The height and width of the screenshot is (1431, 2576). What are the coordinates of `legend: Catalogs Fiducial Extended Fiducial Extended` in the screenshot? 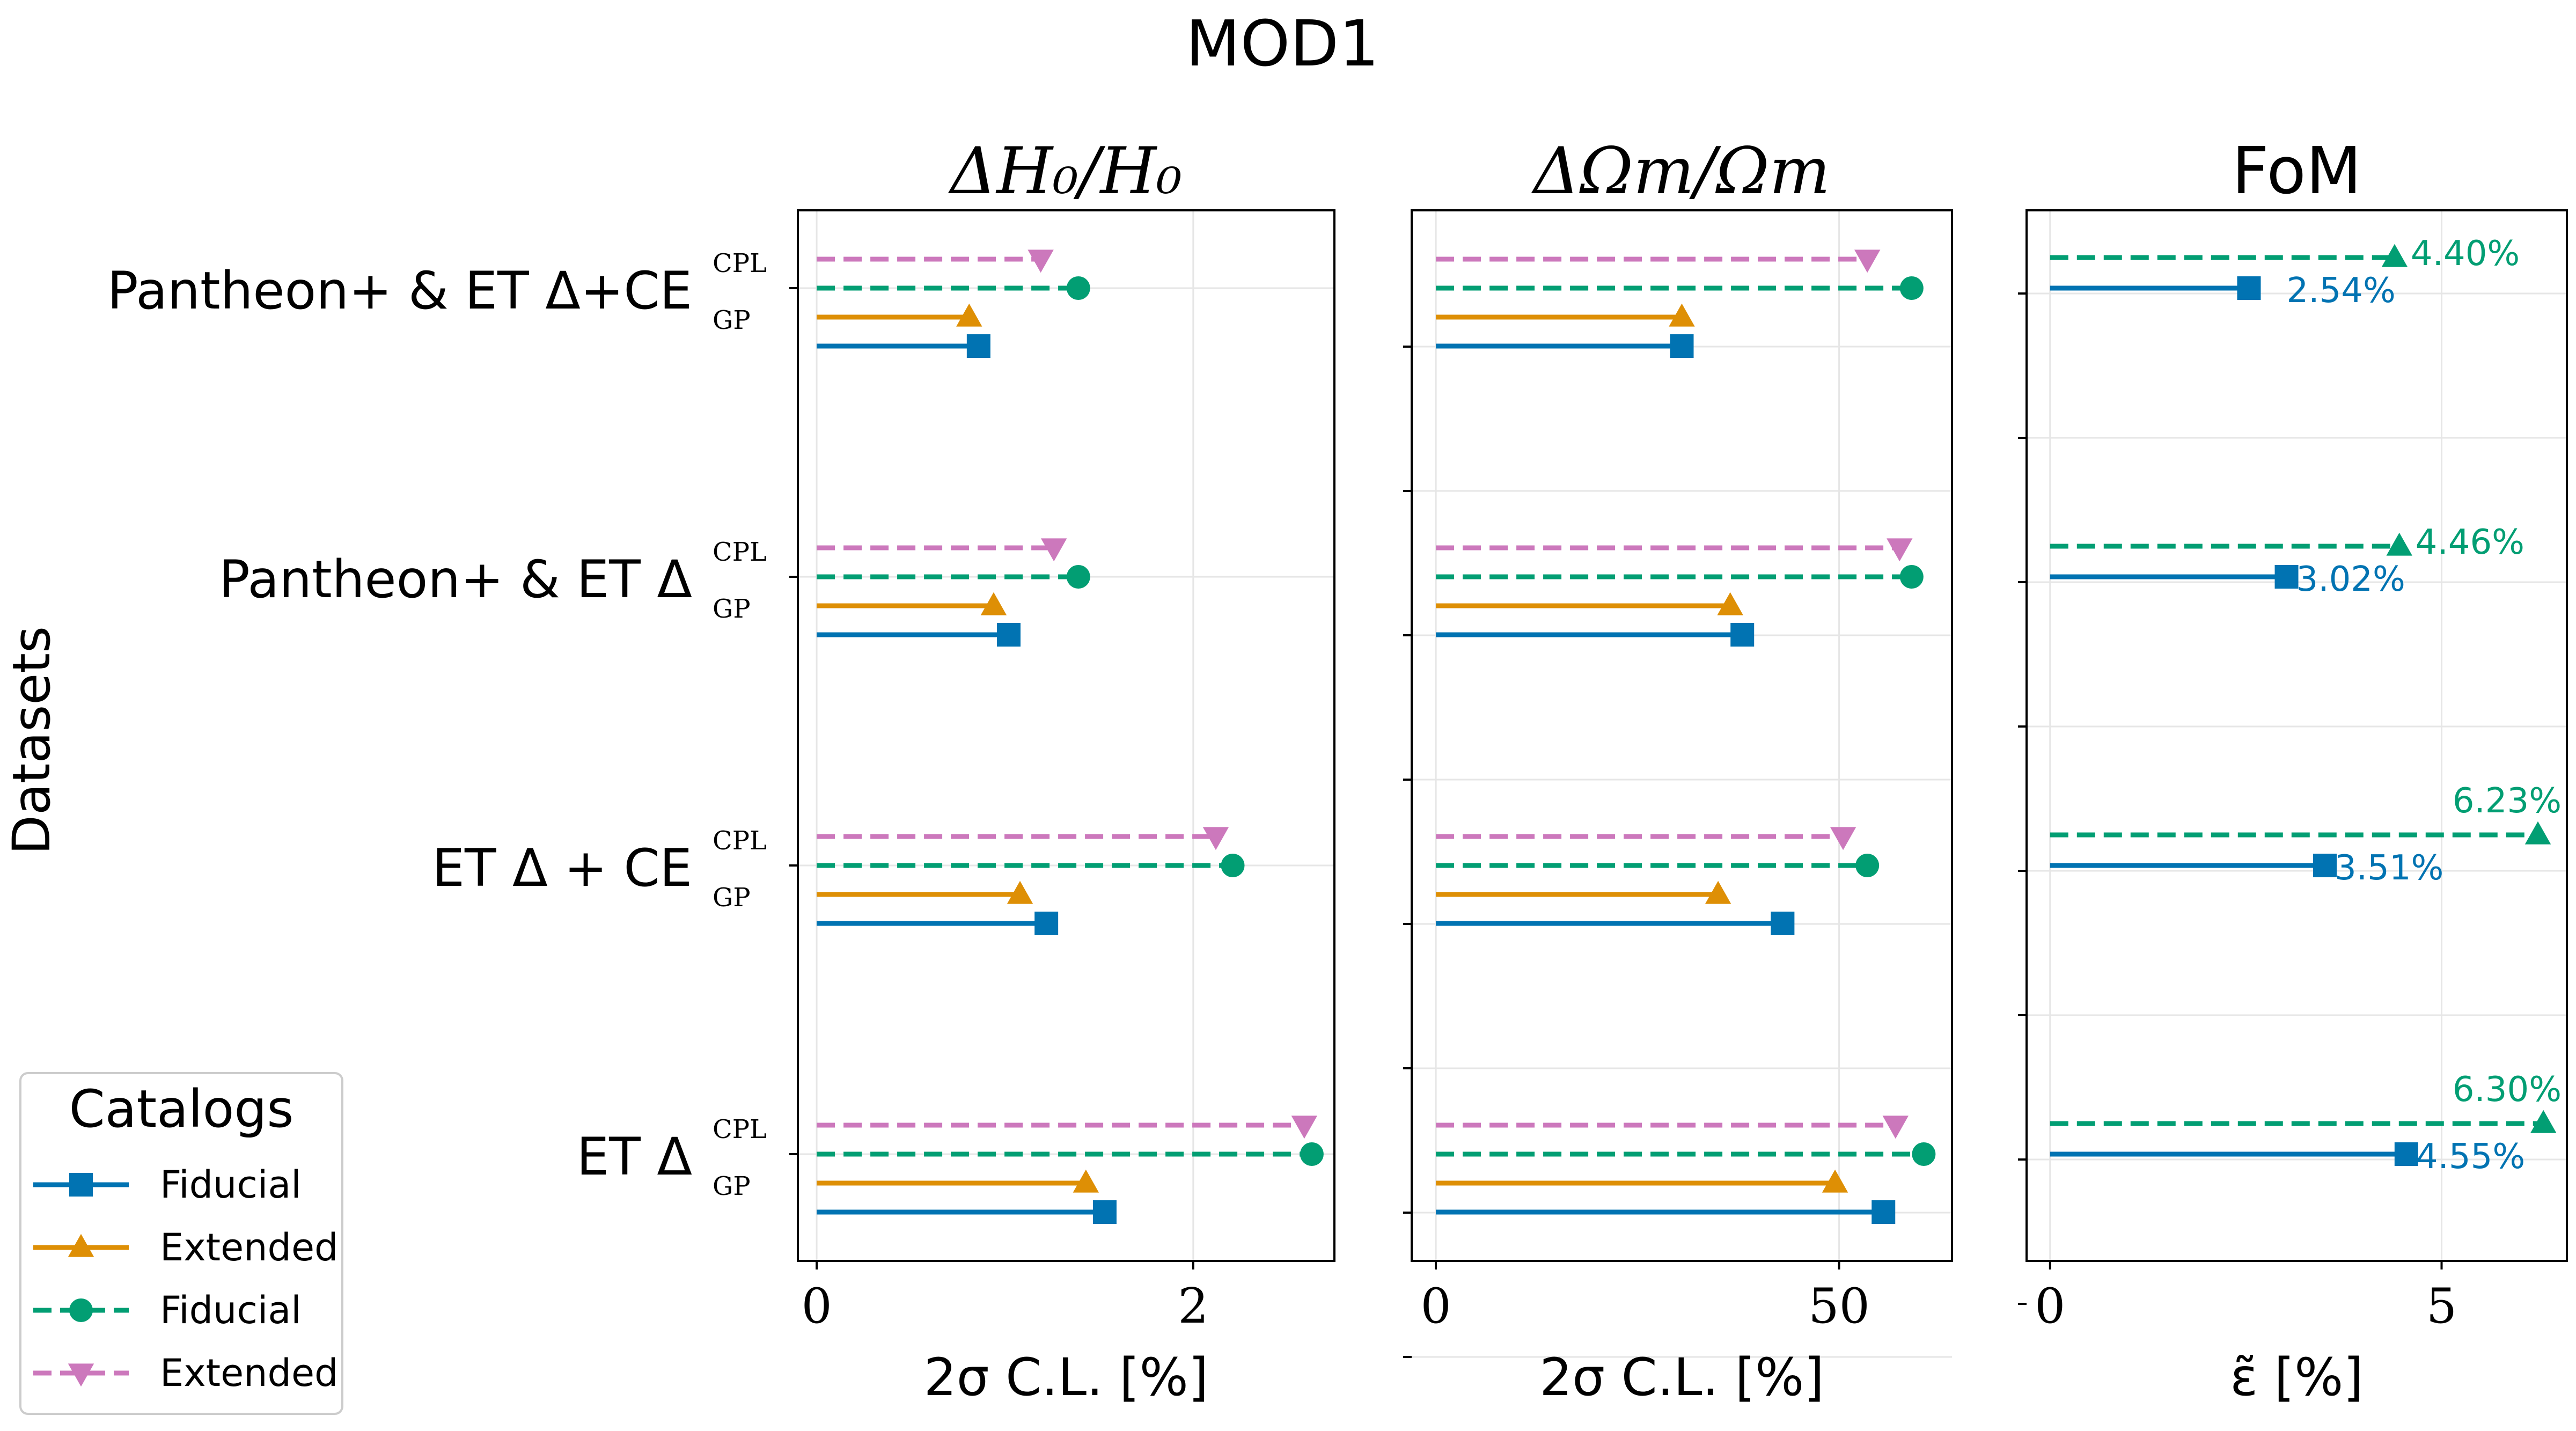 It's located at (181, 1244).